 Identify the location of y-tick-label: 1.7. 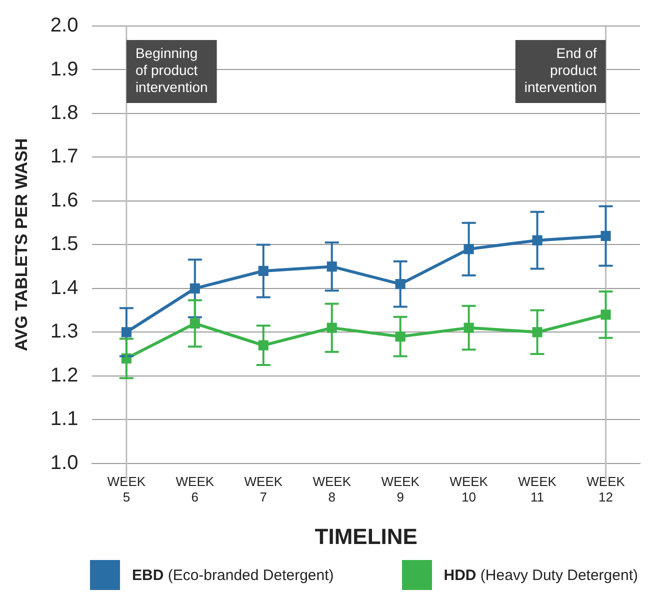
(64, 157).